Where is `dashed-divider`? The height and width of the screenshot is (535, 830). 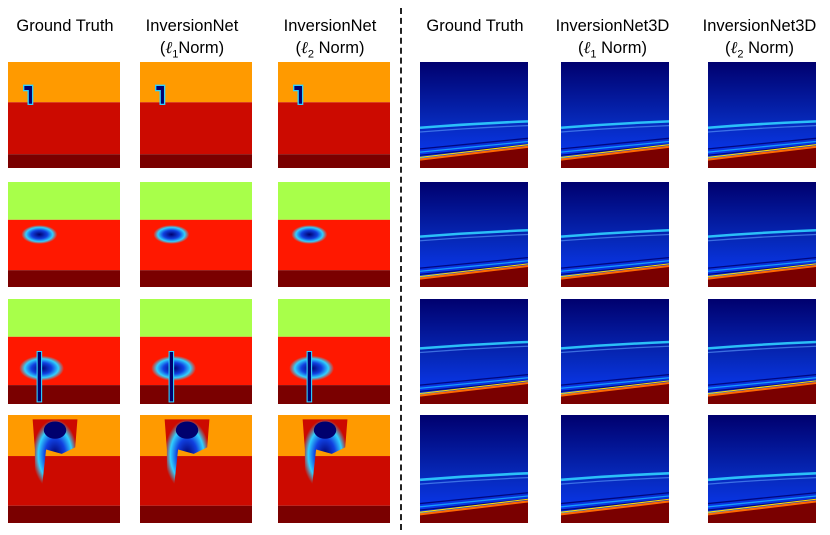 dashed-divider is located at coordinates (401, 269).